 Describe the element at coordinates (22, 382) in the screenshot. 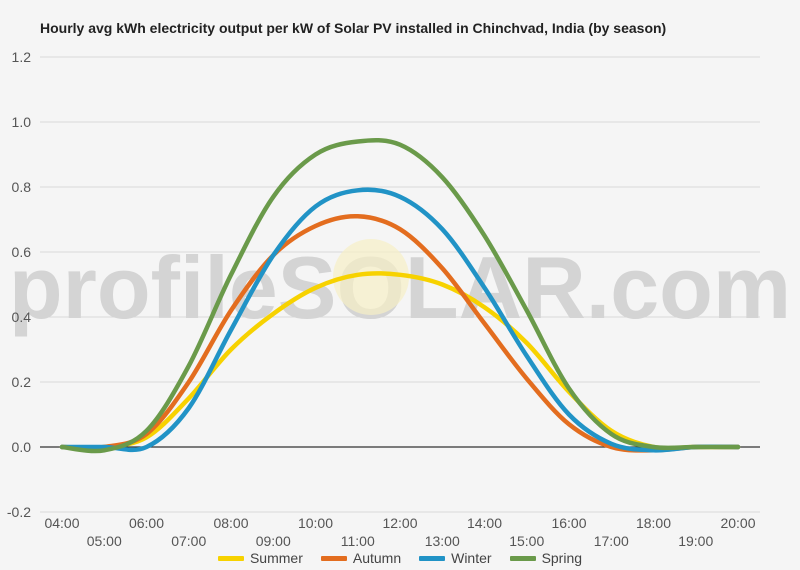

I see `y-tick-label: 0.2` at that location.